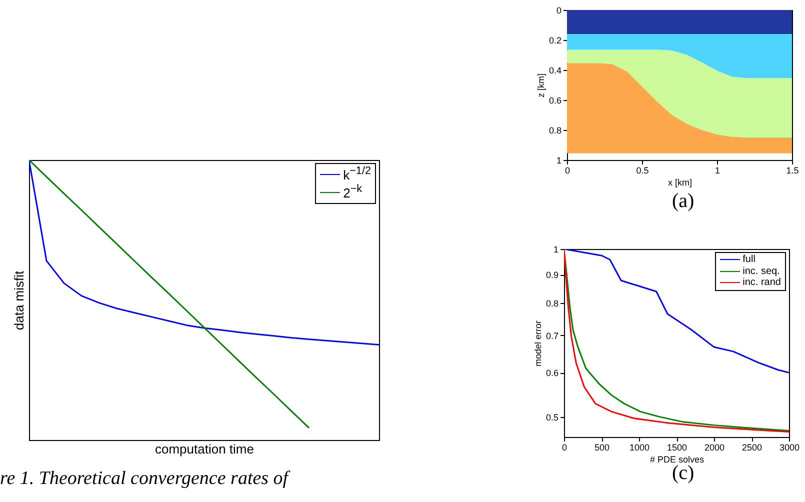 This screenshot has height=502, width=805. What do you see at coordinates (761, 282) in the screenshot?
I see `legend-label: inc. rand` at bounding box center [761, 282].